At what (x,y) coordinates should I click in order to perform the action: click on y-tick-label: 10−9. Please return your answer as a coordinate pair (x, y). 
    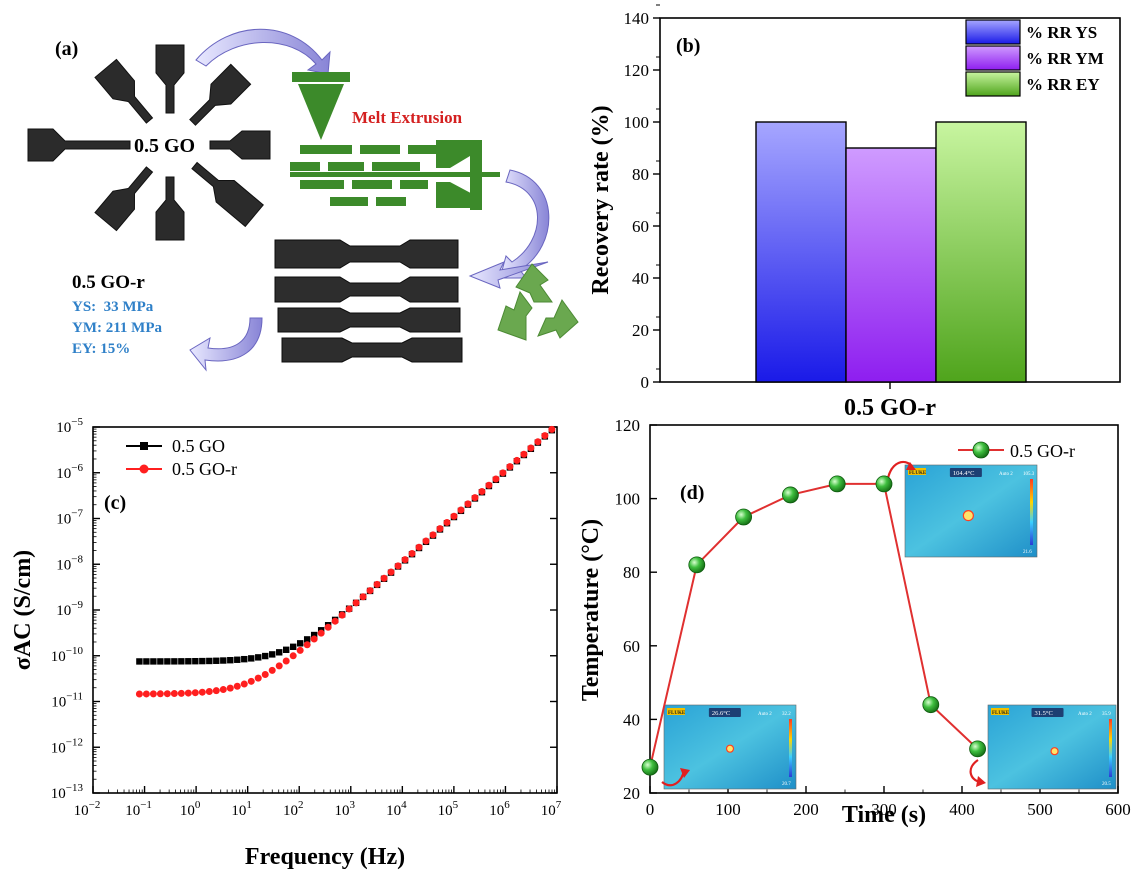
    Looking at the image, I should click on (69, 609).